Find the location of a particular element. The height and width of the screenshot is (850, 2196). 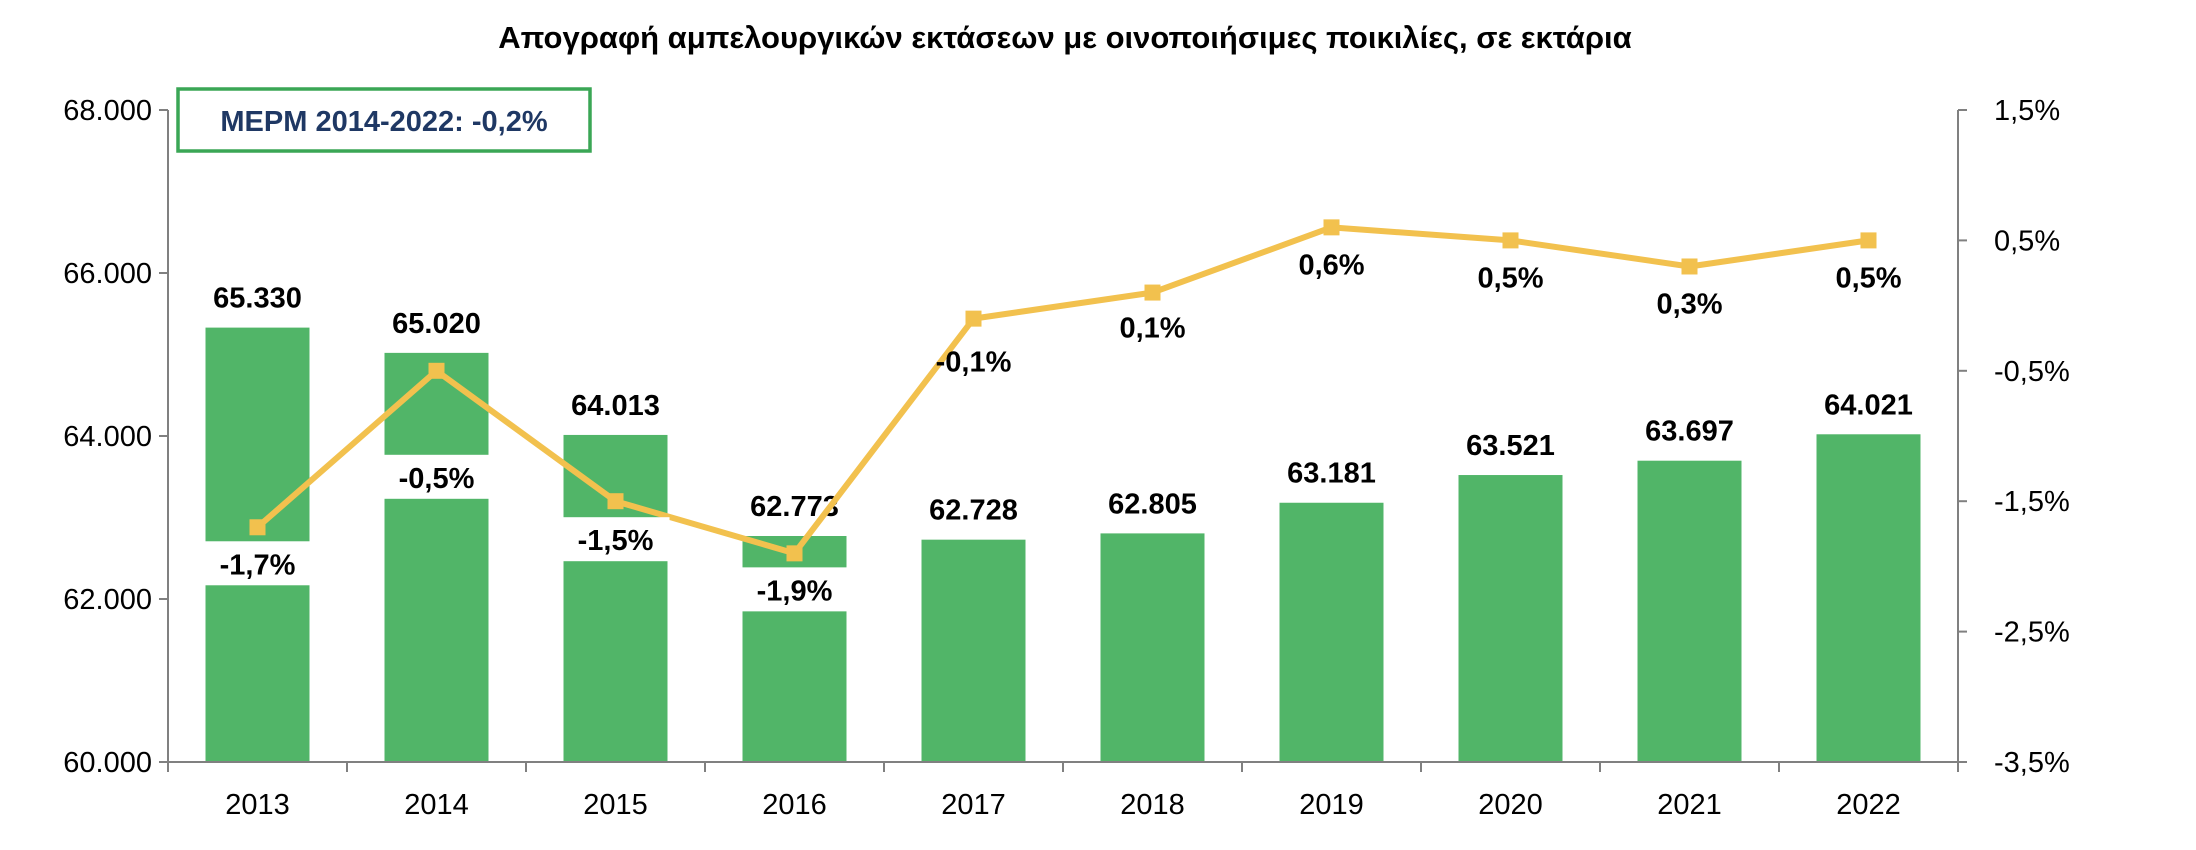

line-point-2017 is located at coordinates (973, 318).